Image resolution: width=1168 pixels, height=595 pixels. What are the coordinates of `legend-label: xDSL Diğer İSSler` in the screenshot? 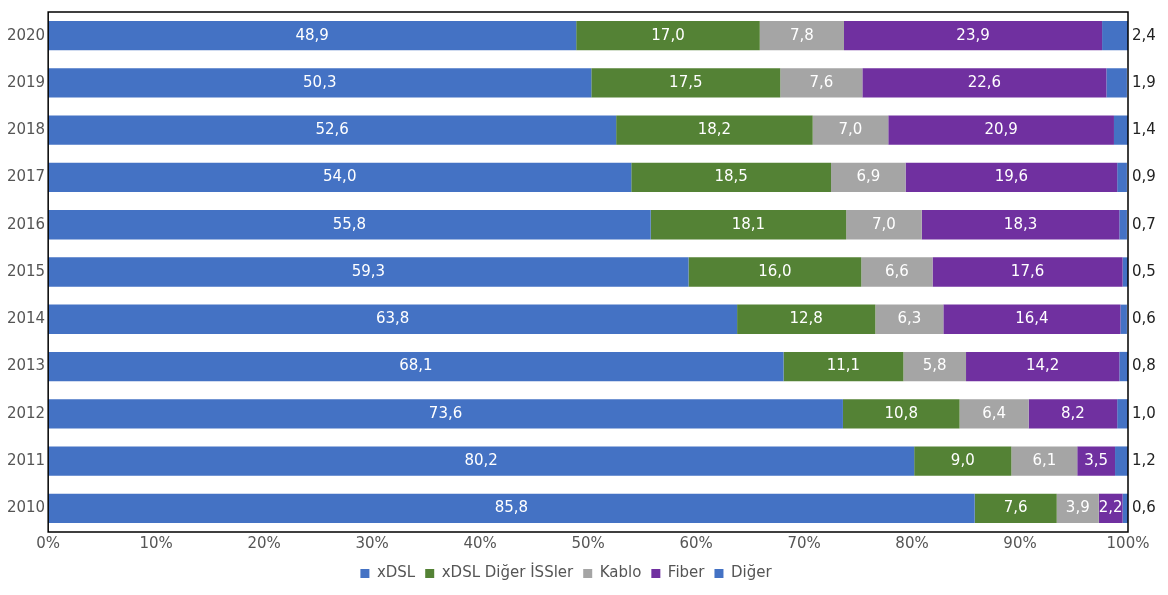 It's located at (508, 572).